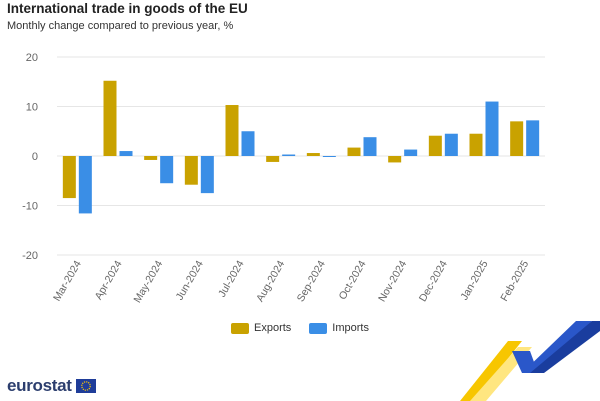 The width and height of the screenshot is (600, 401). Describe the element at coordinates (231, 278) in the screenshot. I see `x-tick-label: Jul-2024` at that location.